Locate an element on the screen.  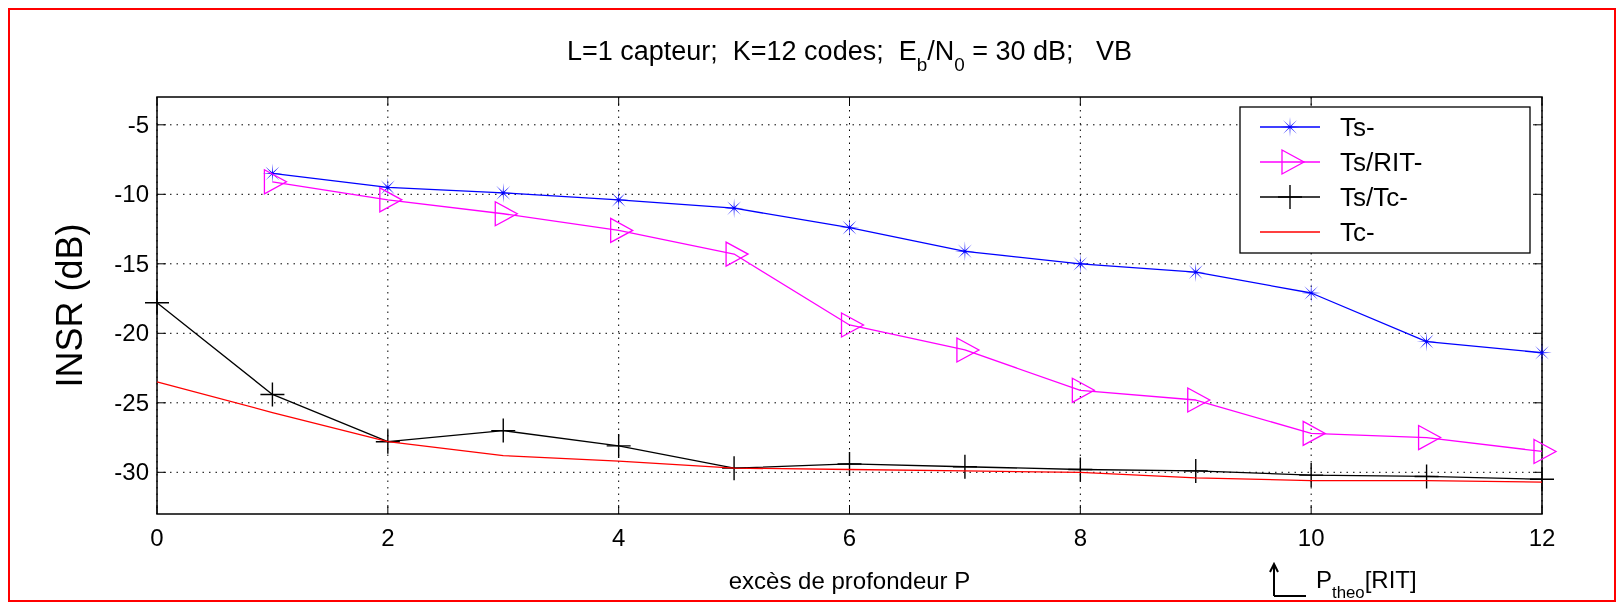
legend-label: Ts/RIT- is located at coordinates (1381, 162).